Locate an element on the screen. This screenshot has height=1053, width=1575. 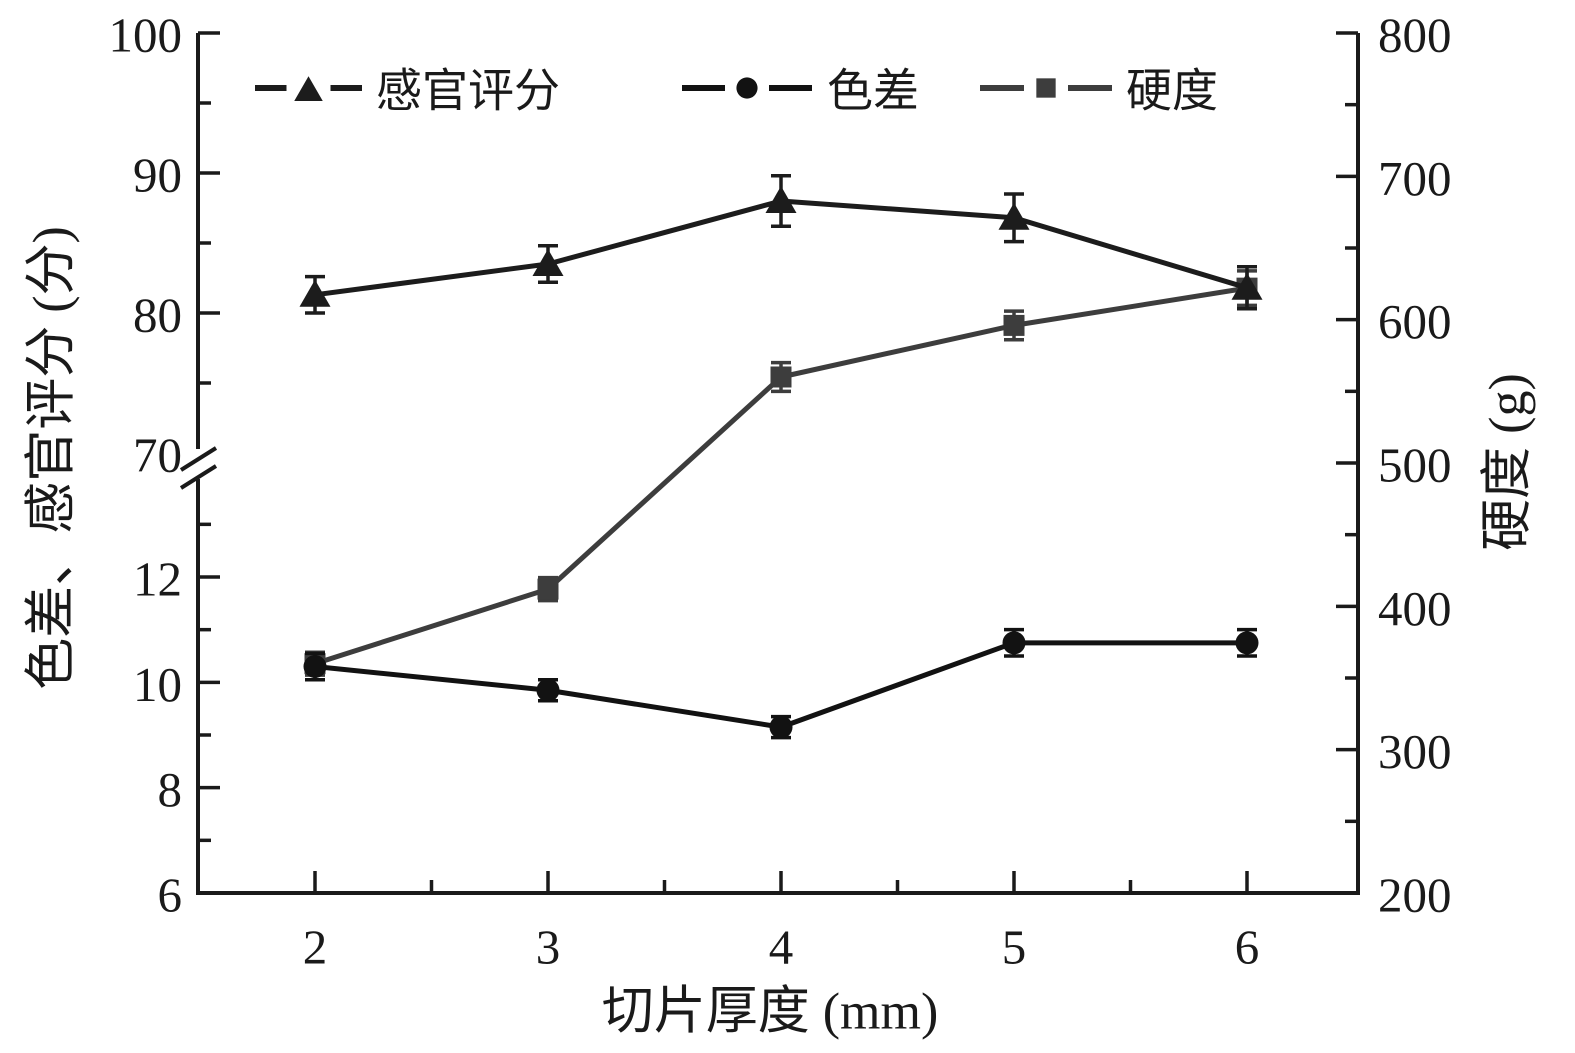
left-axis-tick-label: 90 is located at coordinates (157, 175).